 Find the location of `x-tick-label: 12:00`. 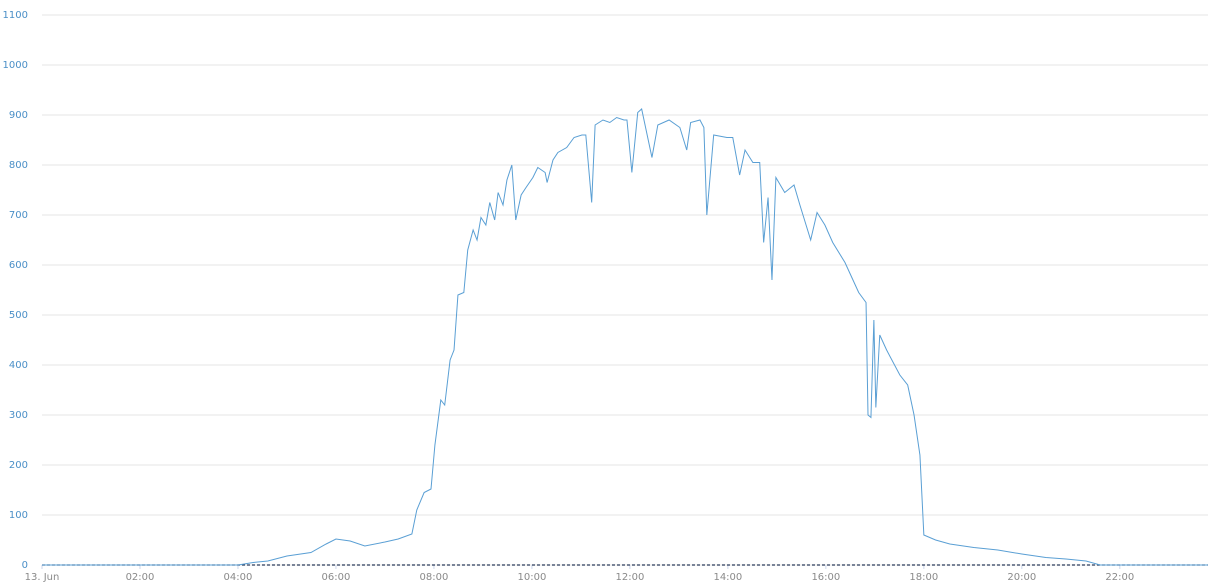

x-tick-label: 12:00 is located at coordinates (629, 577).